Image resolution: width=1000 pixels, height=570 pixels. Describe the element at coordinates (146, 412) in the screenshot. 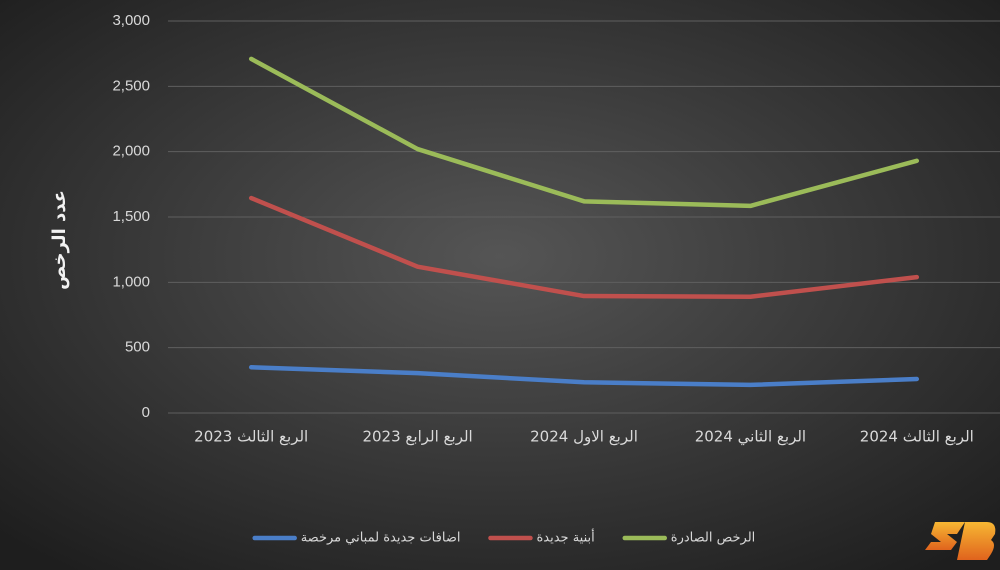

I see `y-tick-label: 0` at that location.